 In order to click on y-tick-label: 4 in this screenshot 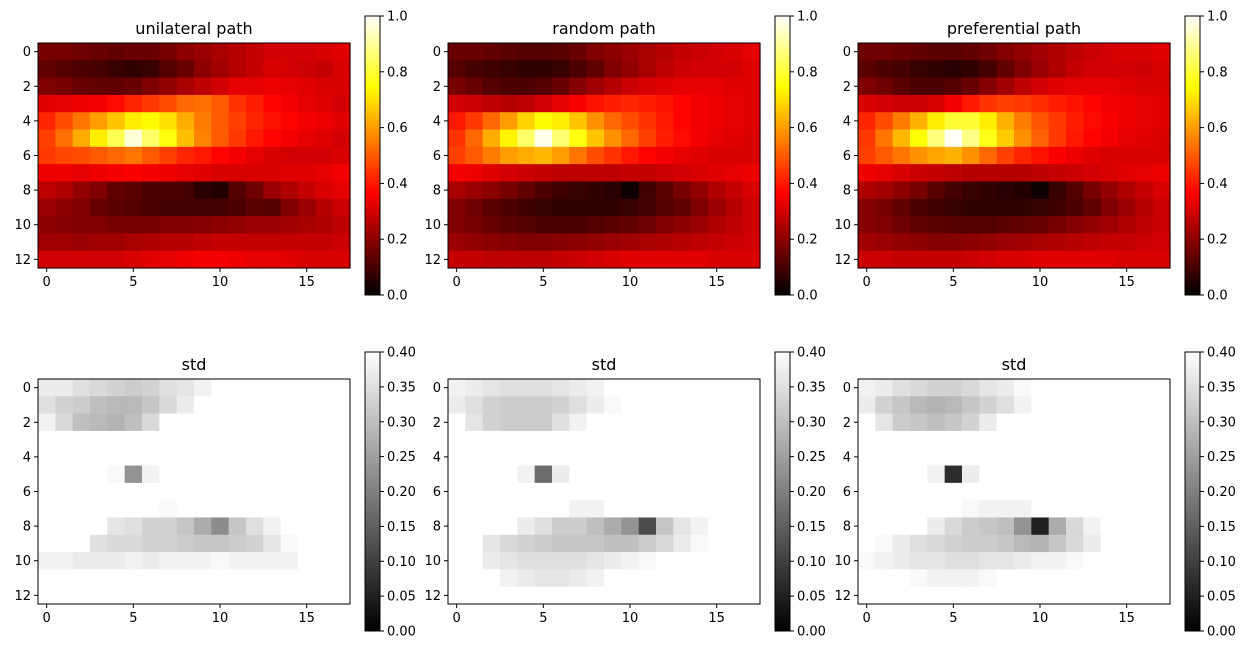, I will do `click(27, 121)`.